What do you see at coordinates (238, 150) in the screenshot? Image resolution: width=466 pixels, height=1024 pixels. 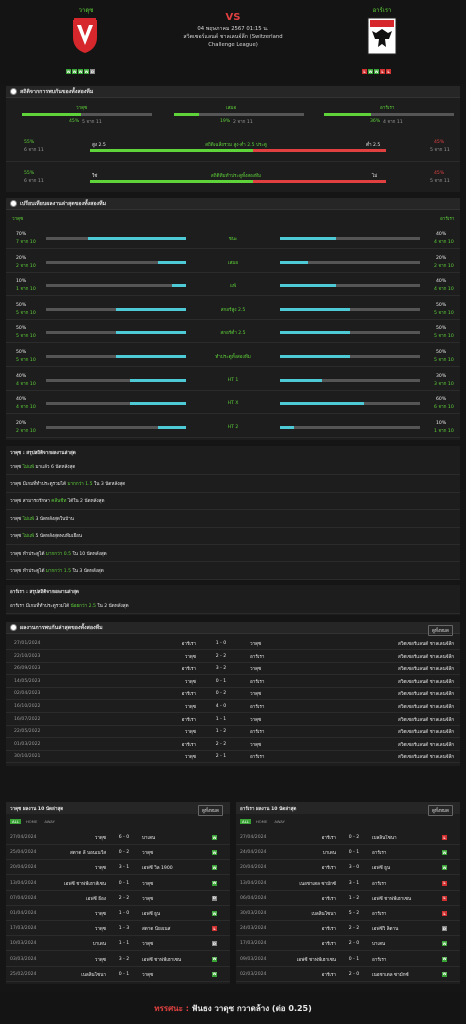 I see `ou-bar` at bounding box center [238, 150].